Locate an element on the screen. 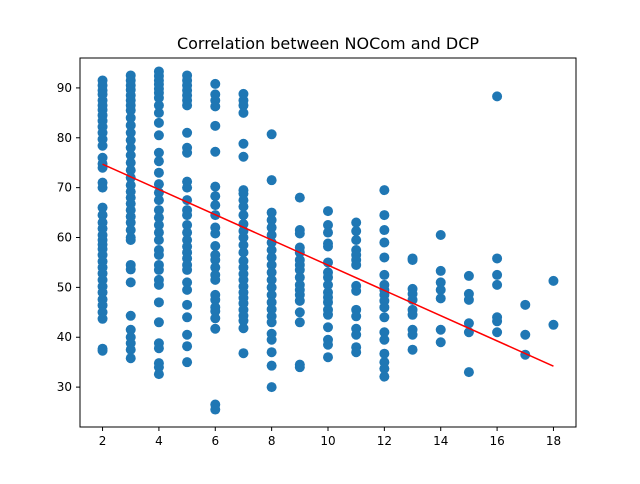 The width and height of the screenshot is (640, 484). x-tick-label: 14 is located at coordinates (440, 441).